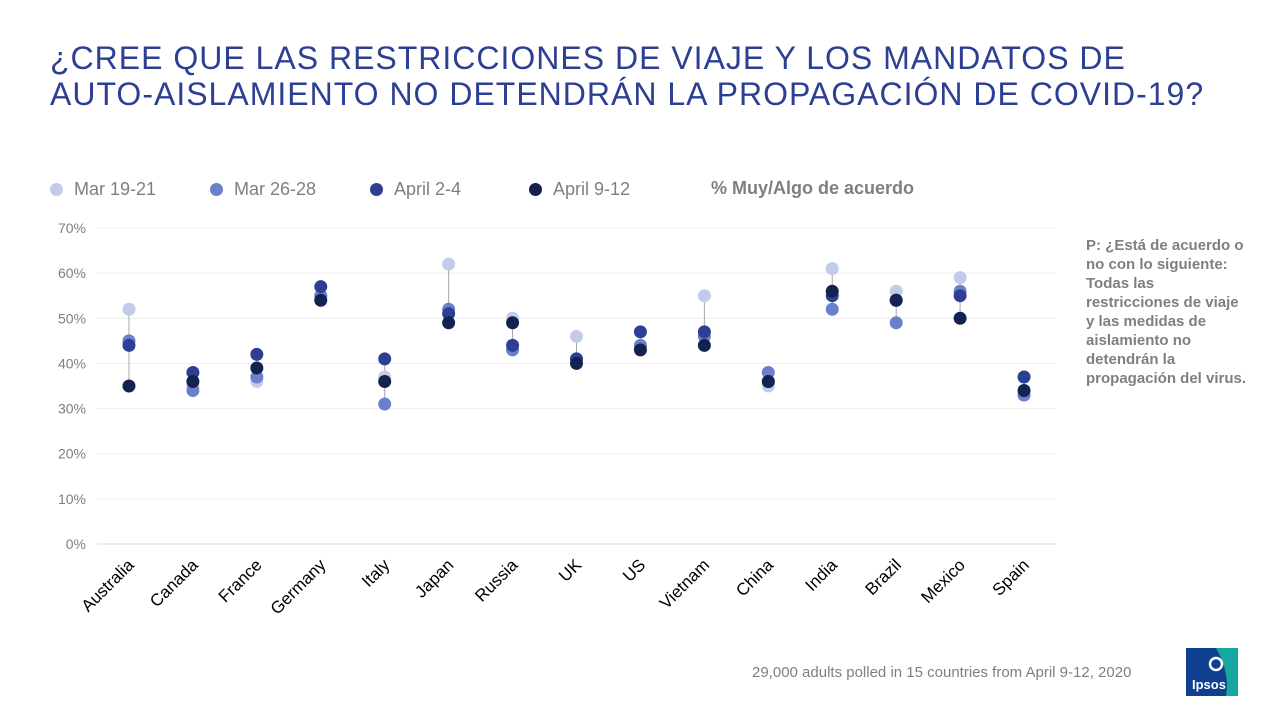 The image size is (1280, 720). What do you see at coordinates (634, 570) in the screenshot?
I see `x-tick-label: US` at bounding box center [634, 570].